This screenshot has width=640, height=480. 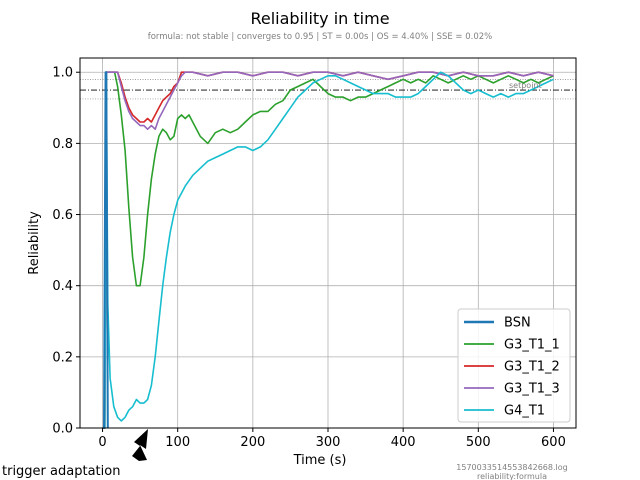 What do you see at coordinates (102, 442) in the screenshot?
I see `x-tick-label: 0` at bounding box center [102, 442].